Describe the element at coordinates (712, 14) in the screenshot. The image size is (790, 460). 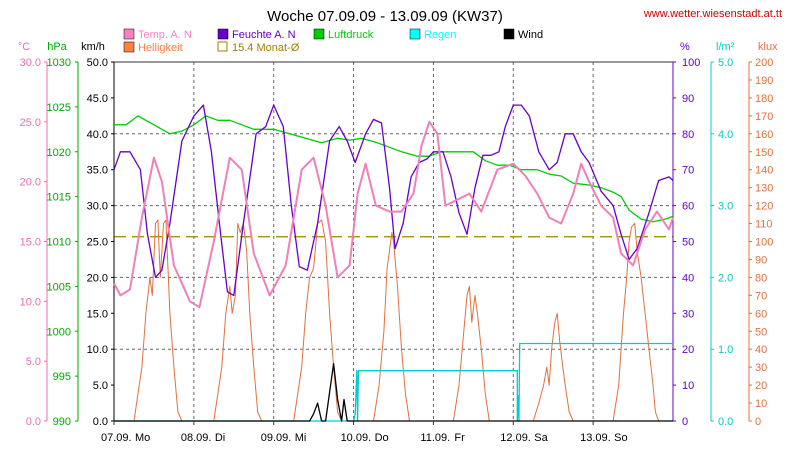
I see `site-url: www.wetter.wiesenstadt.at.tt` at that location.